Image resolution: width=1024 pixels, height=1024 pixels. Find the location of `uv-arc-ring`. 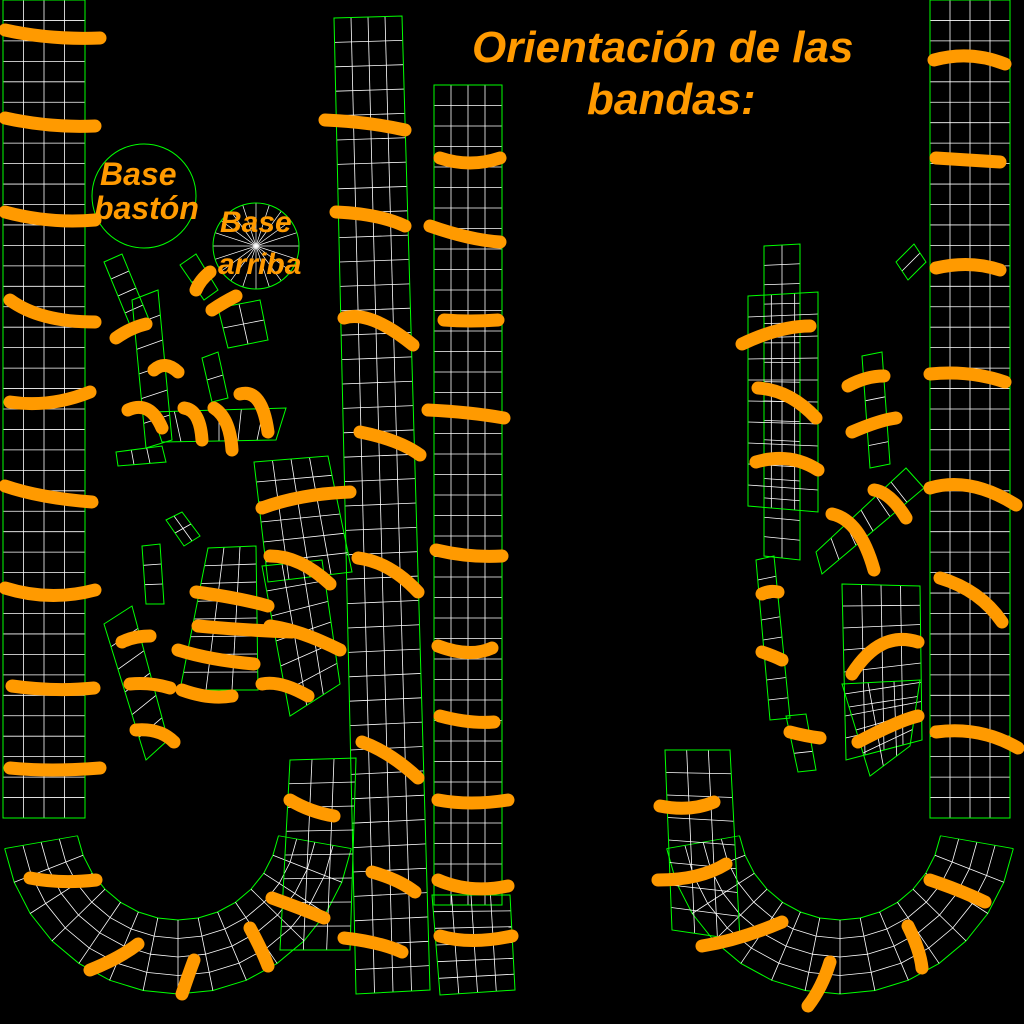

uv-arc-ring is located at coordinates (840, 878).